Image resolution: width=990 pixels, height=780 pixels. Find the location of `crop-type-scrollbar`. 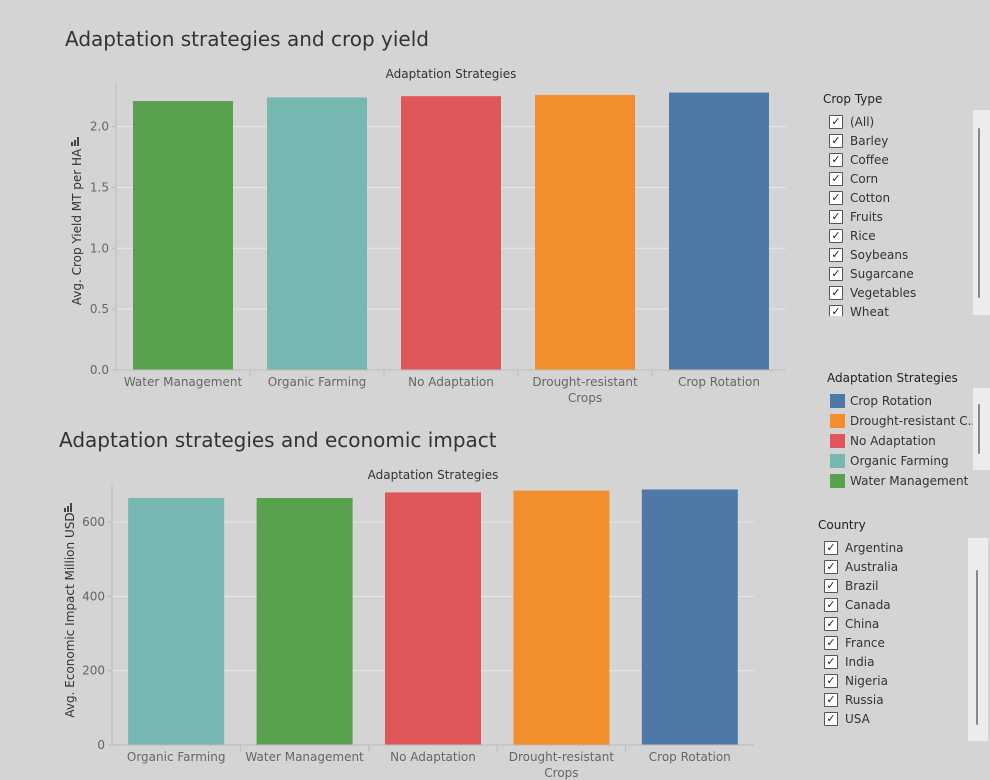

crop-type-scrollbar is located at coordinates (981, 212).